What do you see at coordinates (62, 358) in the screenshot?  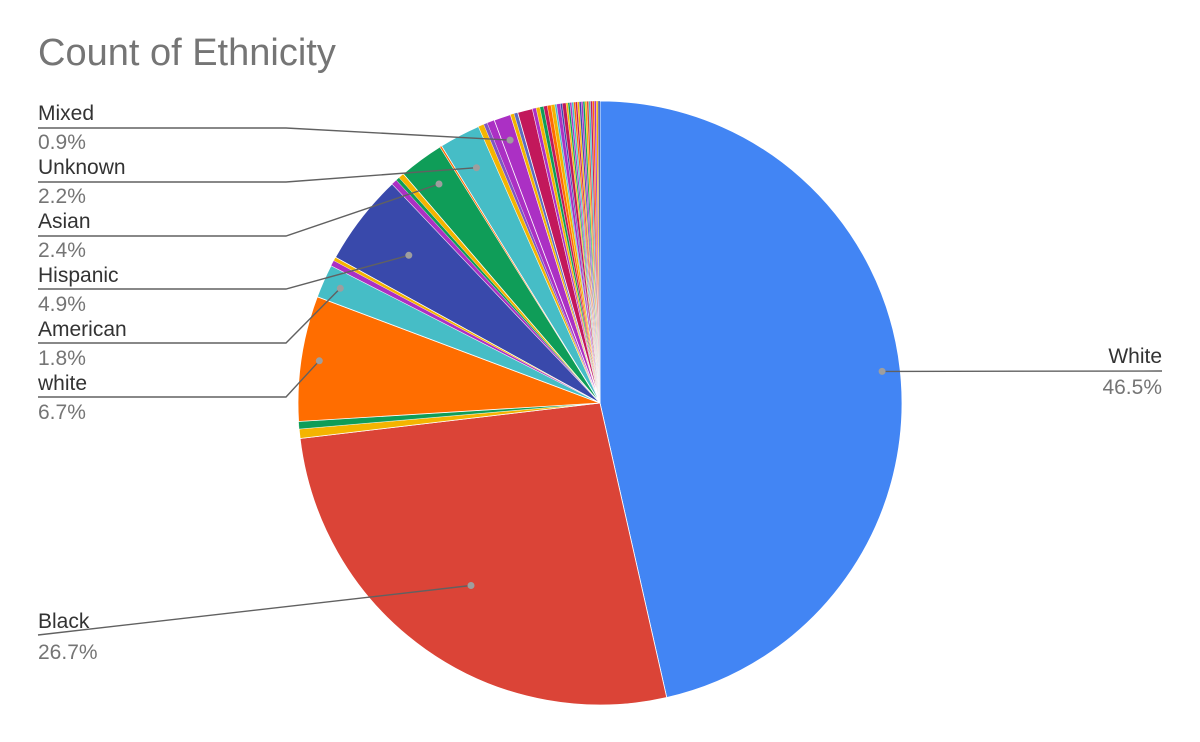 I see `label-american-percent: 1.8%` at bounding box center [62, 358].